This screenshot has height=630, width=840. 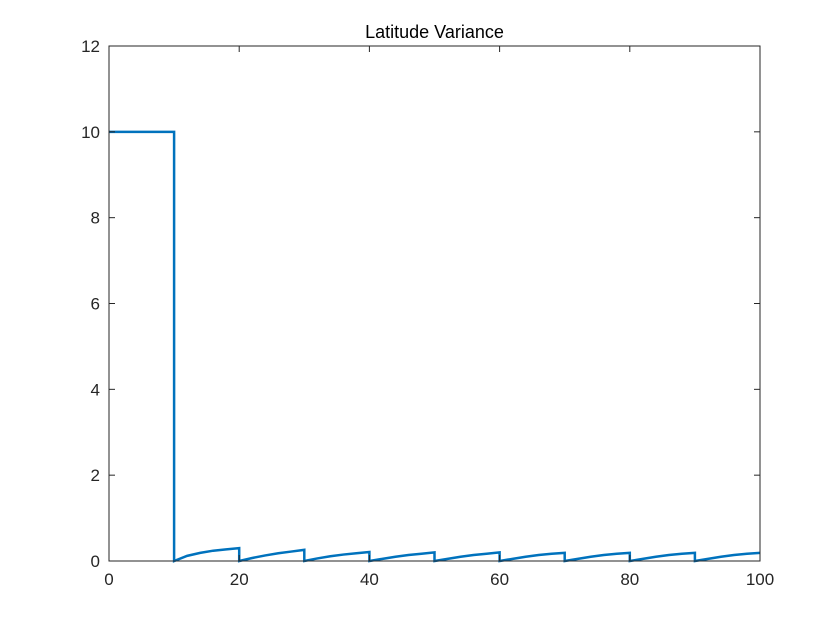 What do you see at coordinates (108, 579) in the screenshot?
I see `x-tick-label: 0` at bounding box center [108, 579].